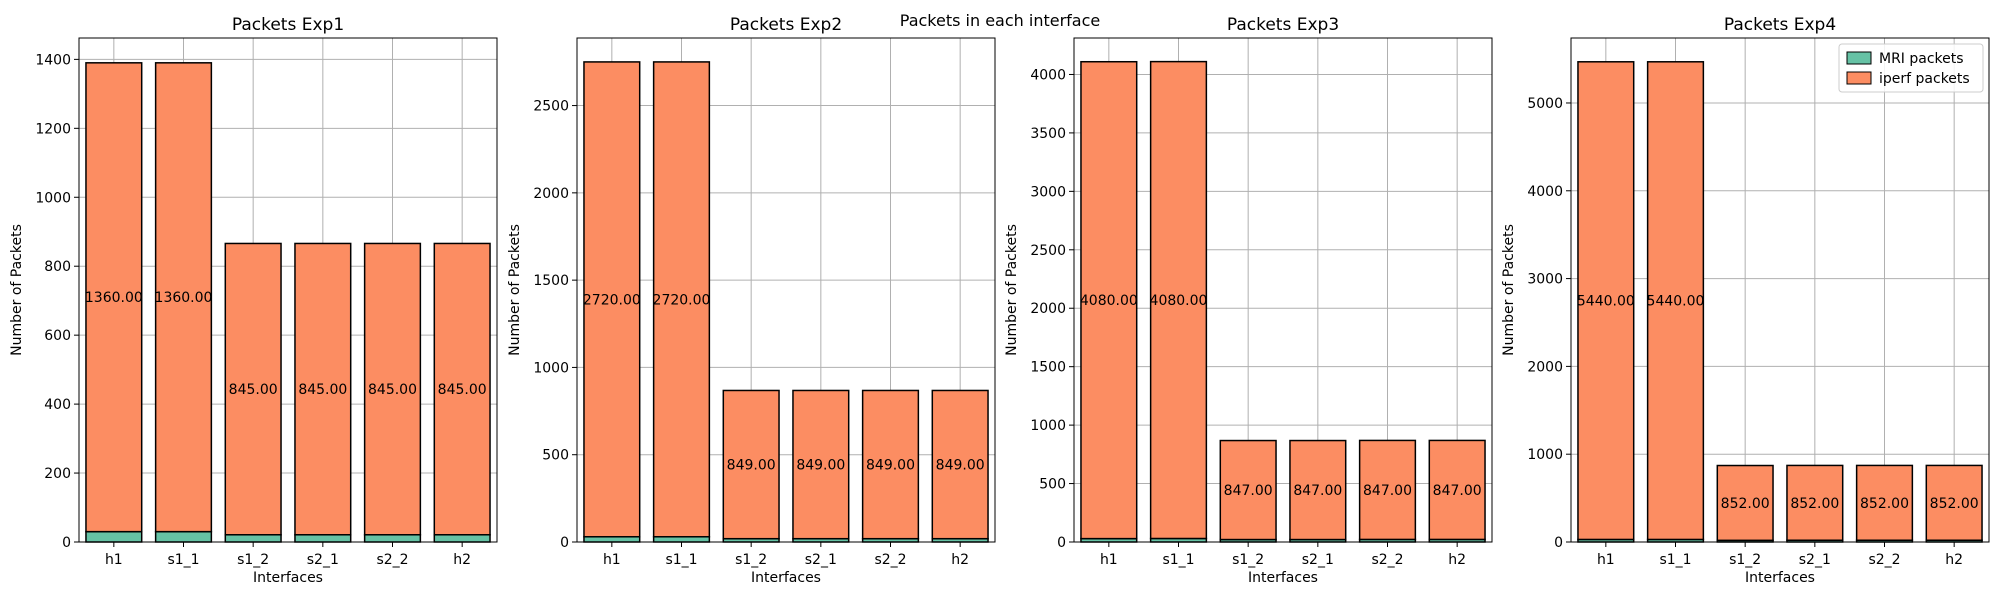 The height and width of the screenshot is (600, 2000). What do you see at coordinates (114, 298) in the screenshot?
I see `data-label-iperf-h1: 1360.00` at bounding box center [114, 298].